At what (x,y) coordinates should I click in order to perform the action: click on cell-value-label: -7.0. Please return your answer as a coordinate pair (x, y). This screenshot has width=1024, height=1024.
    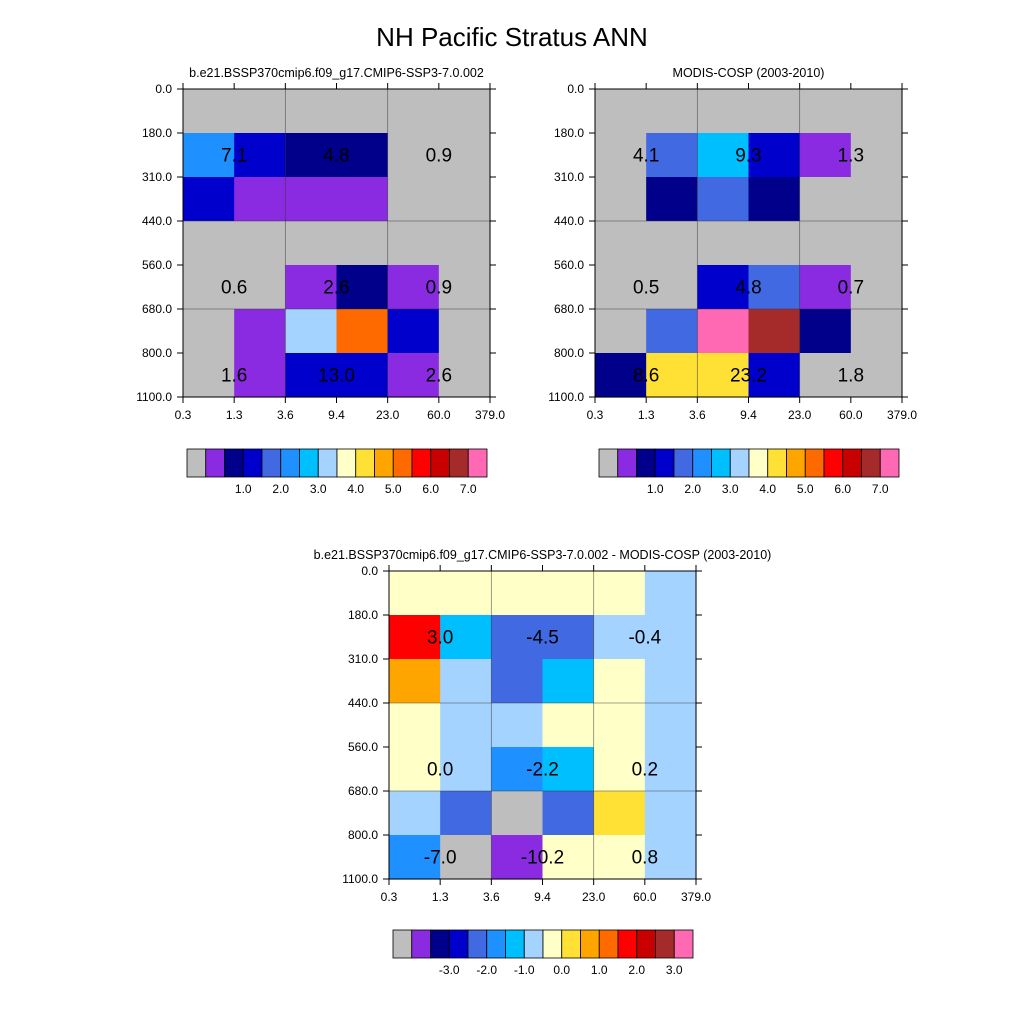
    Looking at the image, I should click on (440, 858).